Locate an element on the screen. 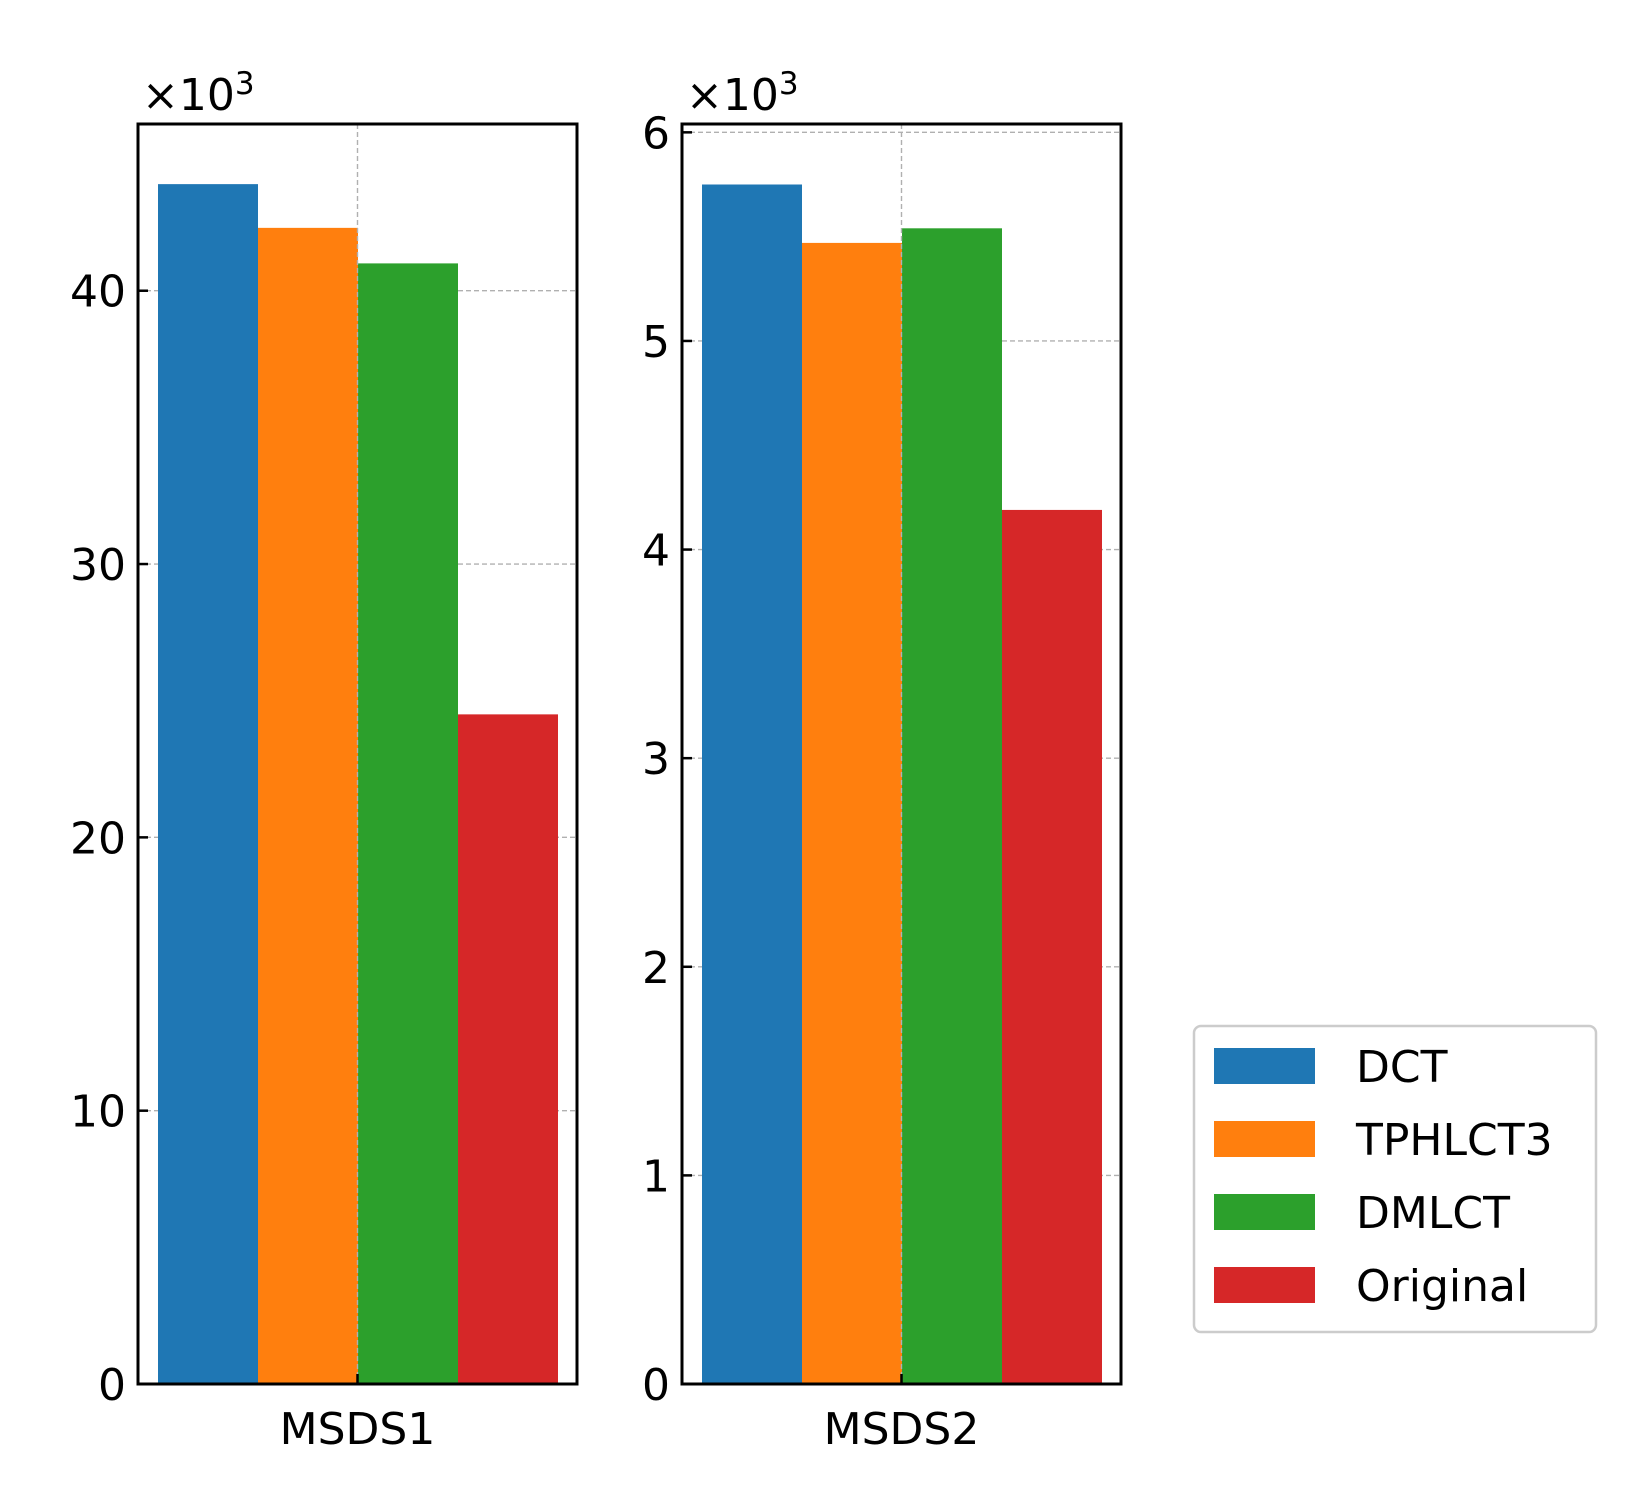 Image resolution: width=1650 pixels, height=1504 pixels. y-tick-label: 10 is located at coordinates (98, 1112).